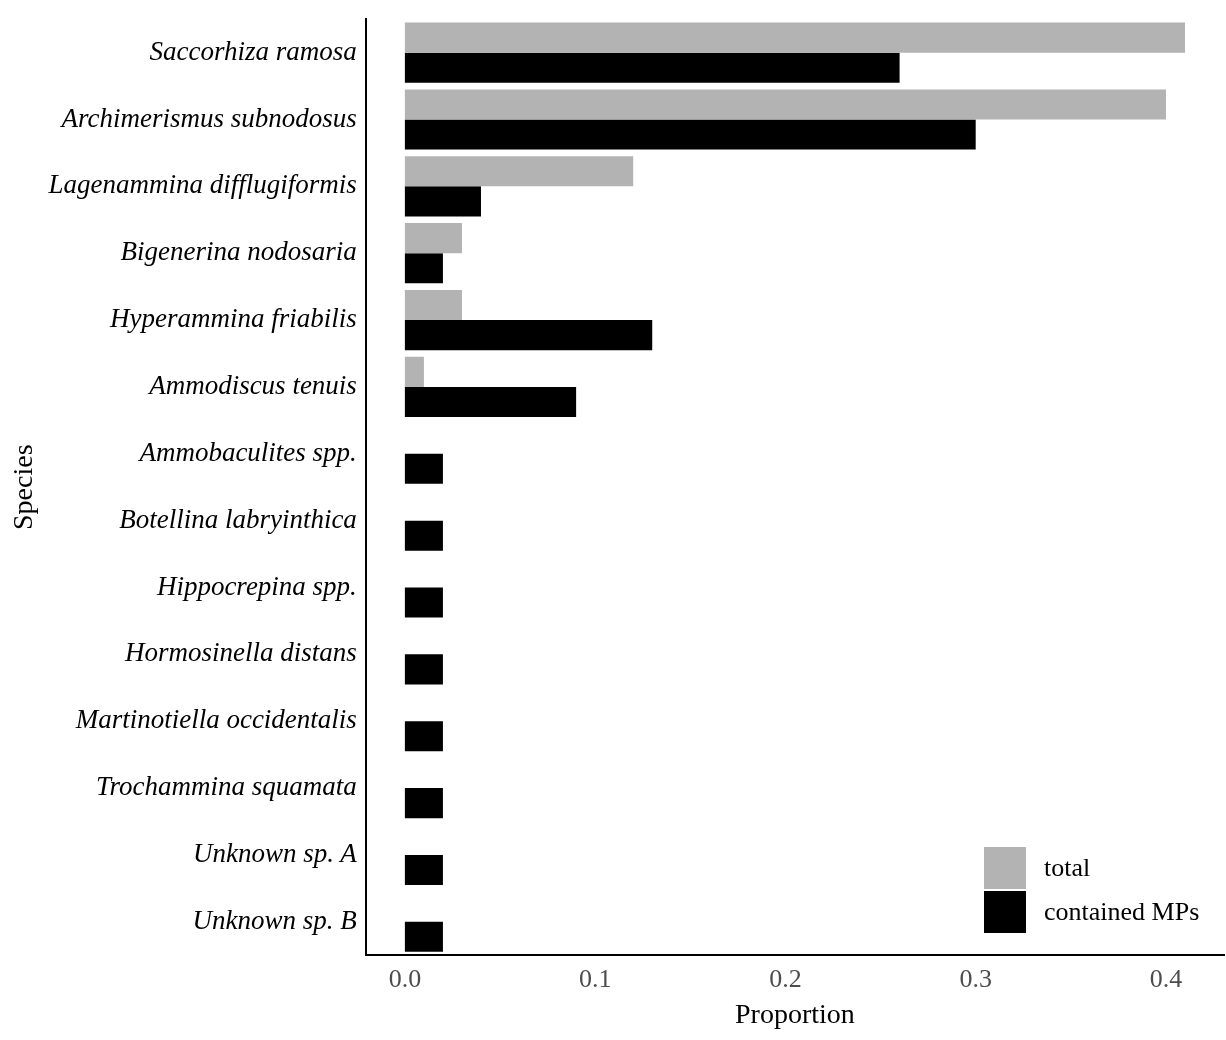  I want to click on legend-label: contained MPs, so click(1122, 912).